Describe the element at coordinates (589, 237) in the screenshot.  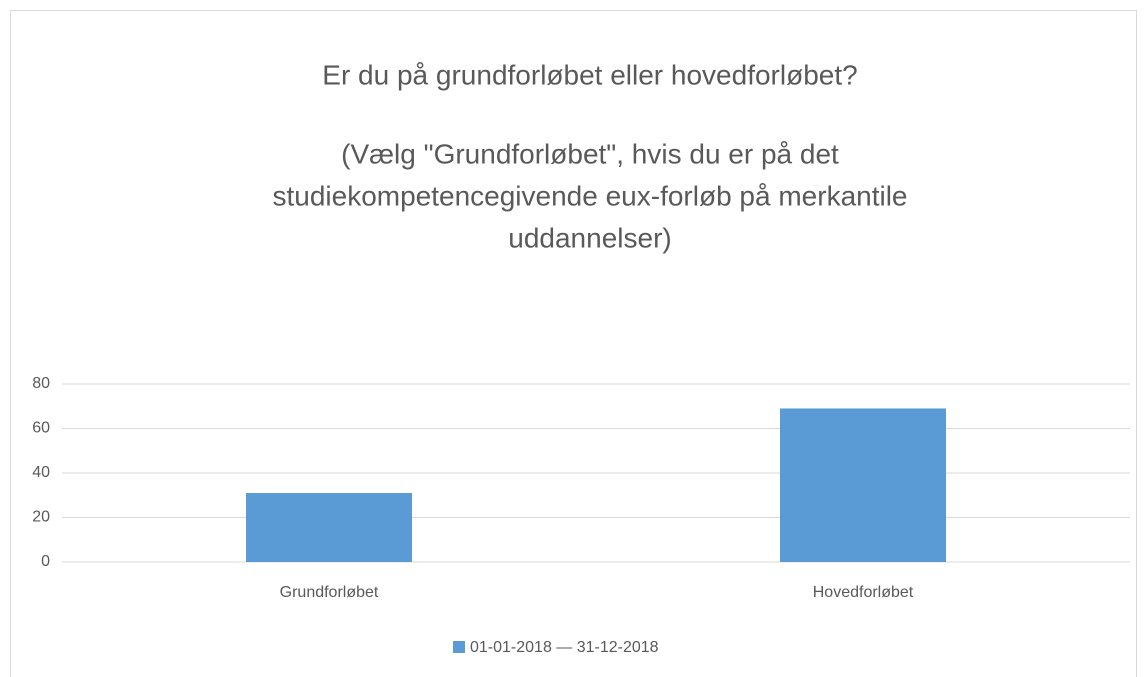
I see `chart-subtitle: uddannelser)` at that location.